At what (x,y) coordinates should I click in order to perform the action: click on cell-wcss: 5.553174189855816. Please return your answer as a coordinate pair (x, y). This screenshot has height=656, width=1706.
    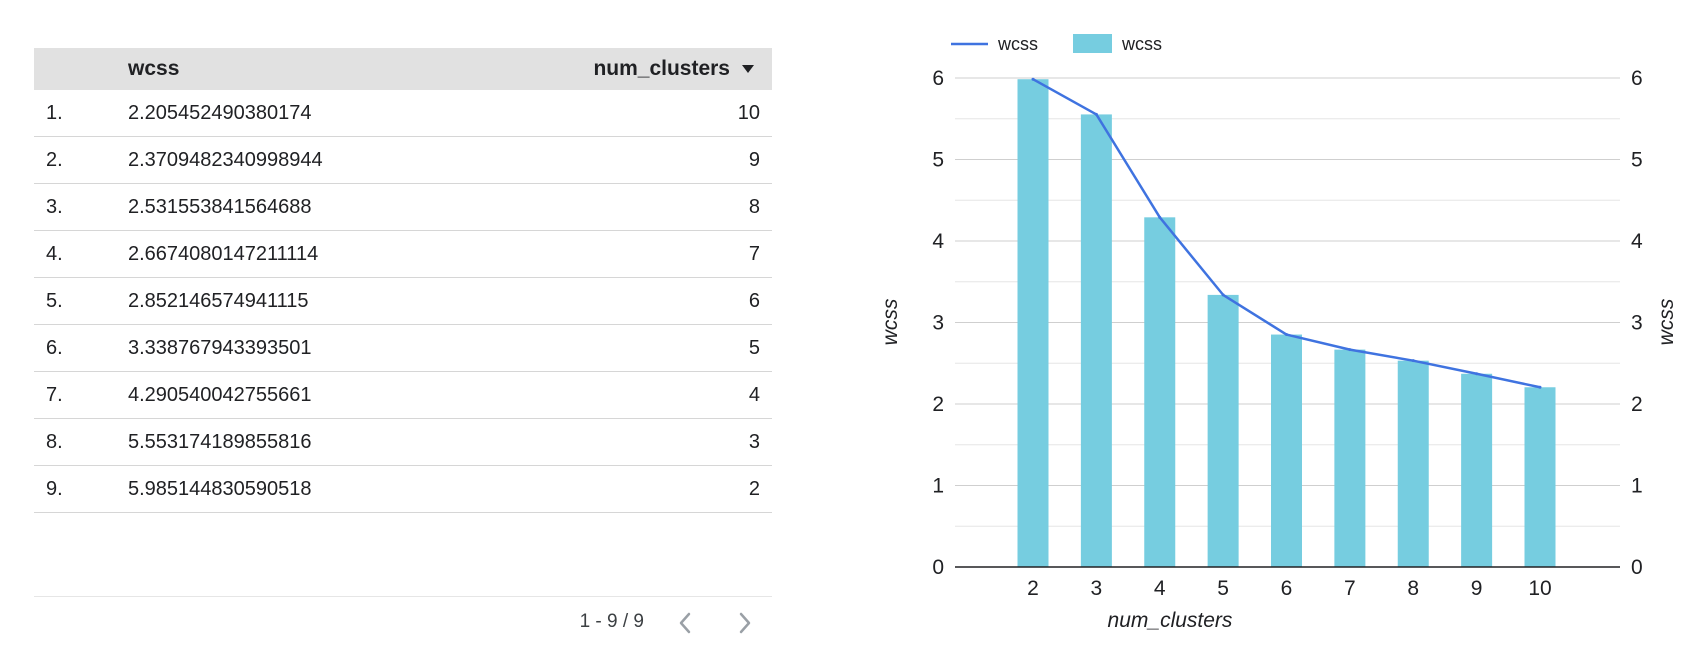
    Looking at the image, I should click on (220, 442).